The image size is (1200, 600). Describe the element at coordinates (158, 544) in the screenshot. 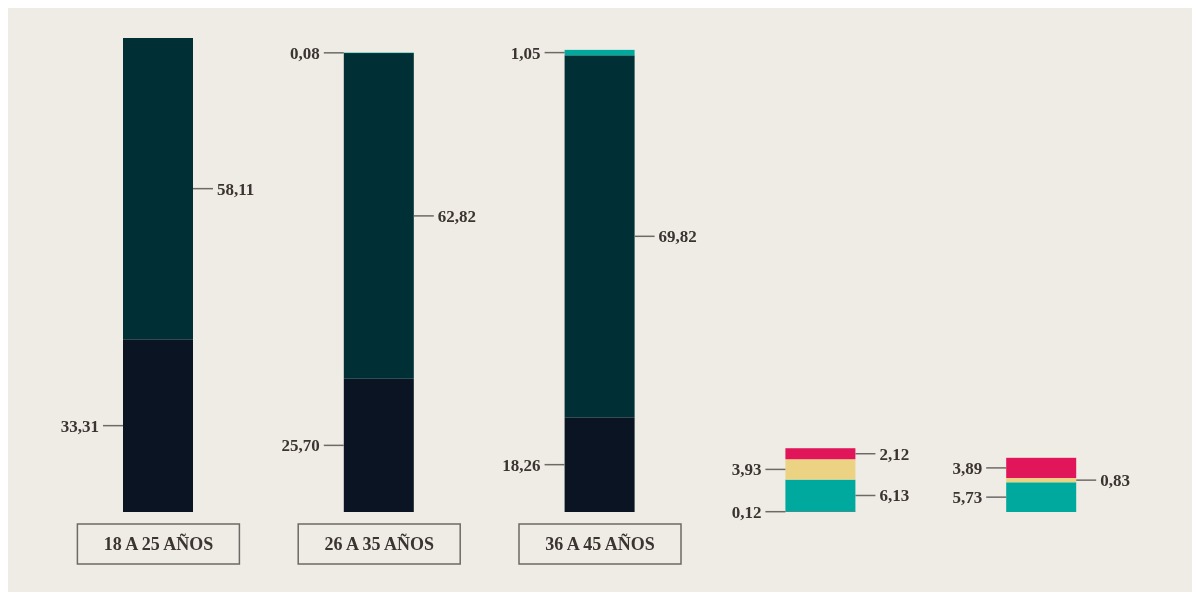

I see `x-tick-label: 18 A 25 AÑOS` at that location.